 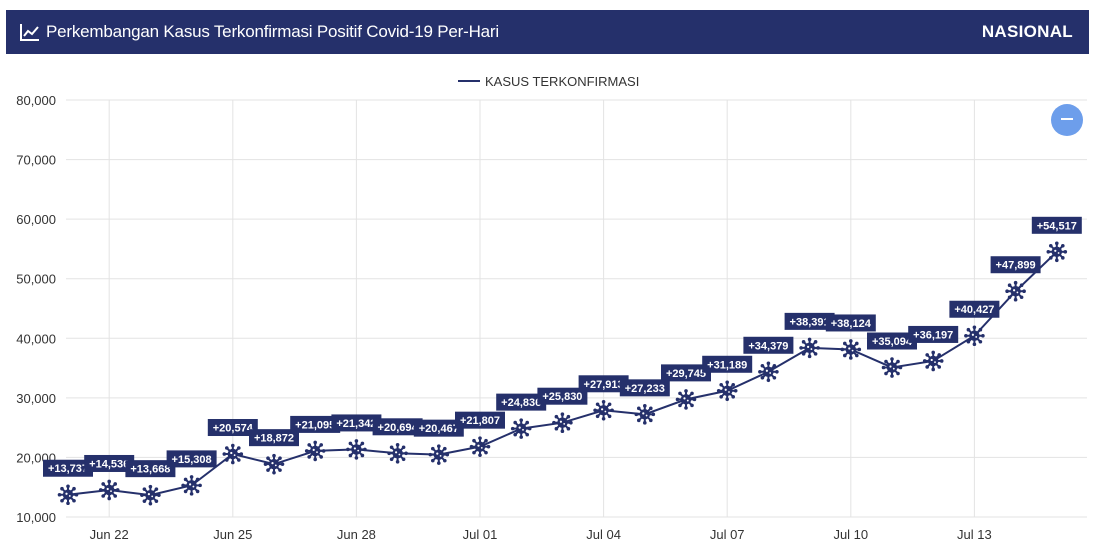 I want to click on data-label: +21,807, so click(x=480, y=420).